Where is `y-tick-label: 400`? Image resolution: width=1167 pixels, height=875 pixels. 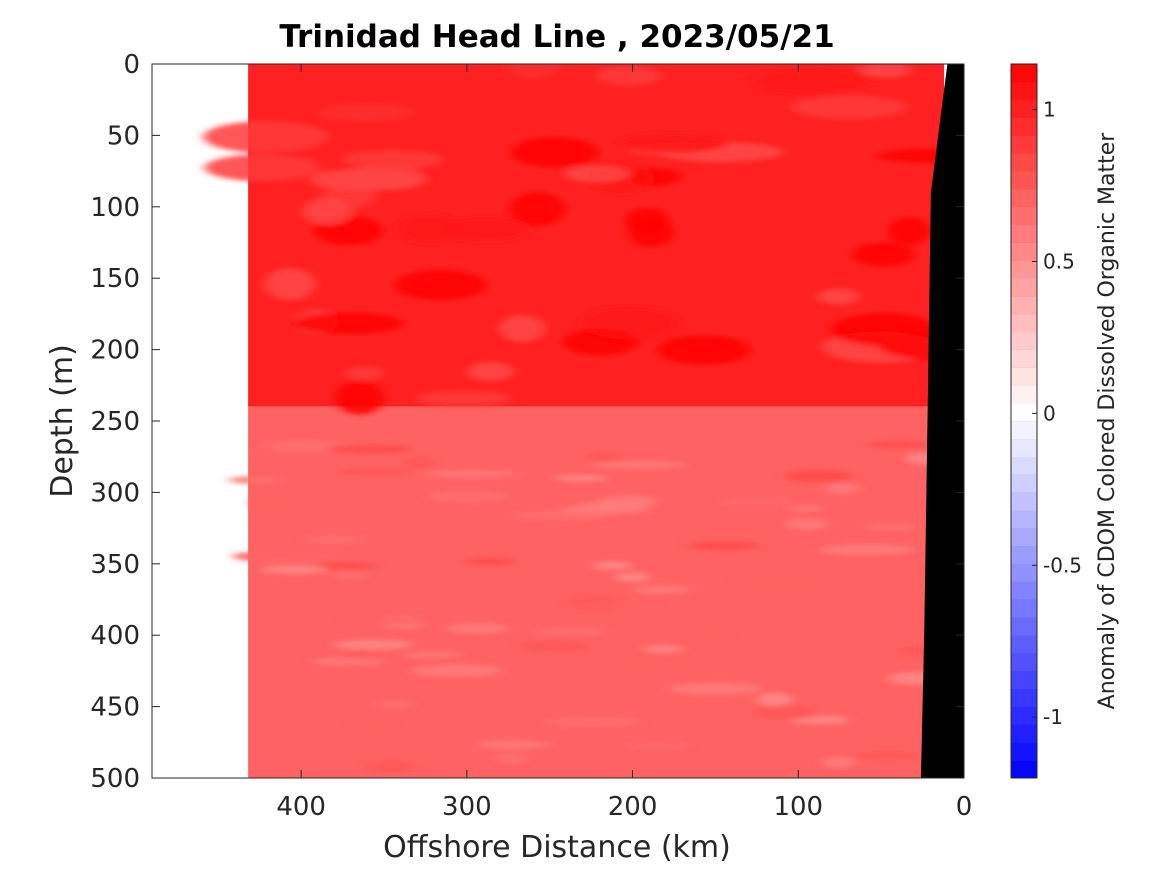 y-tick-label: 400 is located at coordinates (115, 636).